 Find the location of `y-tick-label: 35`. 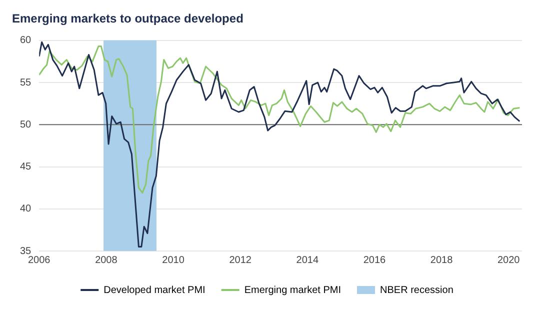

y-tick-label: 35 is located at coordinates (26, 251).